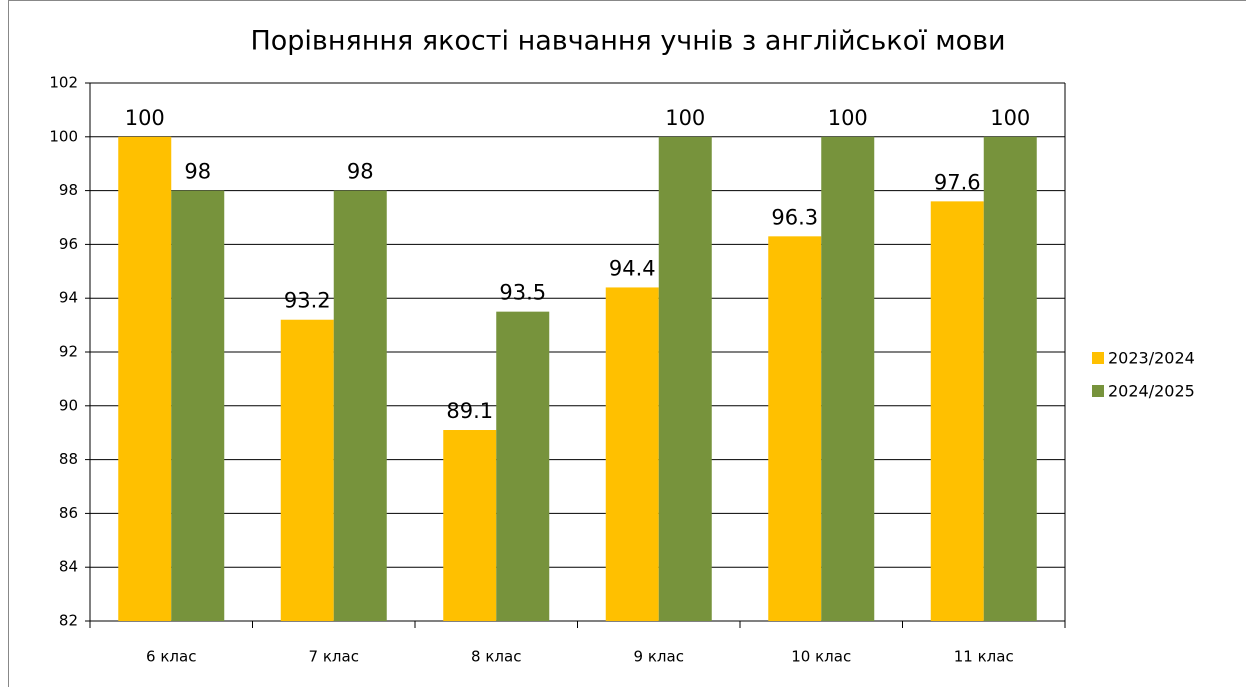 The width and height of the screenshot is (1246, 687). I want to click on y-tick-label: 90, so click(68, 405).